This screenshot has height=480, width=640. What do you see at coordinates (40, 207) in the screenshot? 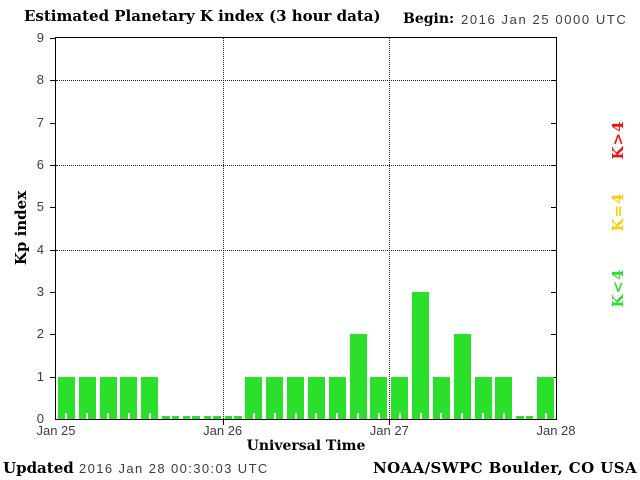
I see `y-tick-label: 5` at bounding box center [40, 207].